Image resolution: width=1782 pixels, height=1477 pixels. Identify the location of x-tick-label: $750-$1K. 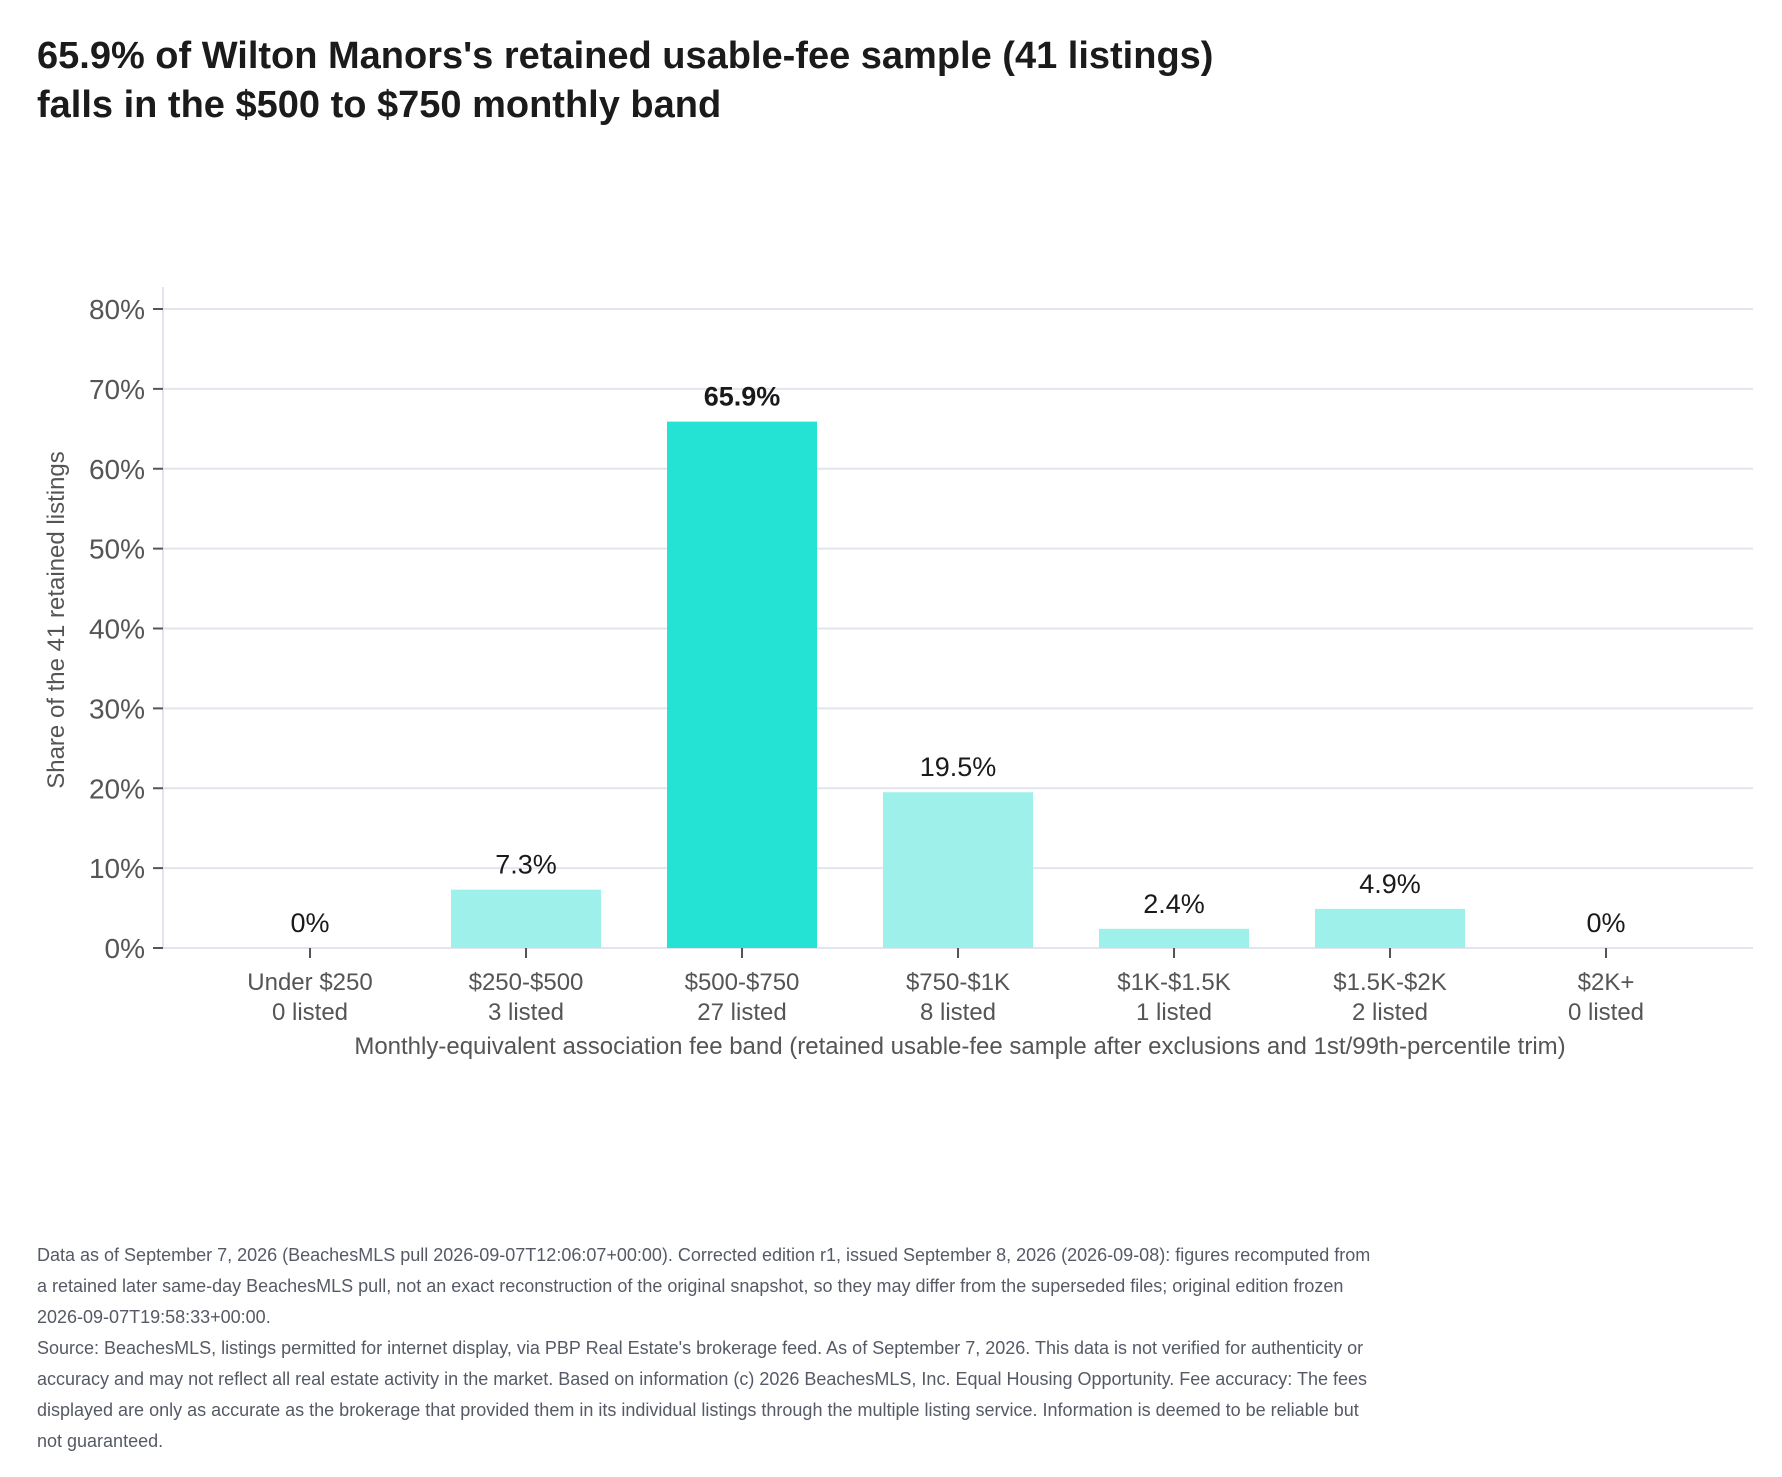
(958, 982).